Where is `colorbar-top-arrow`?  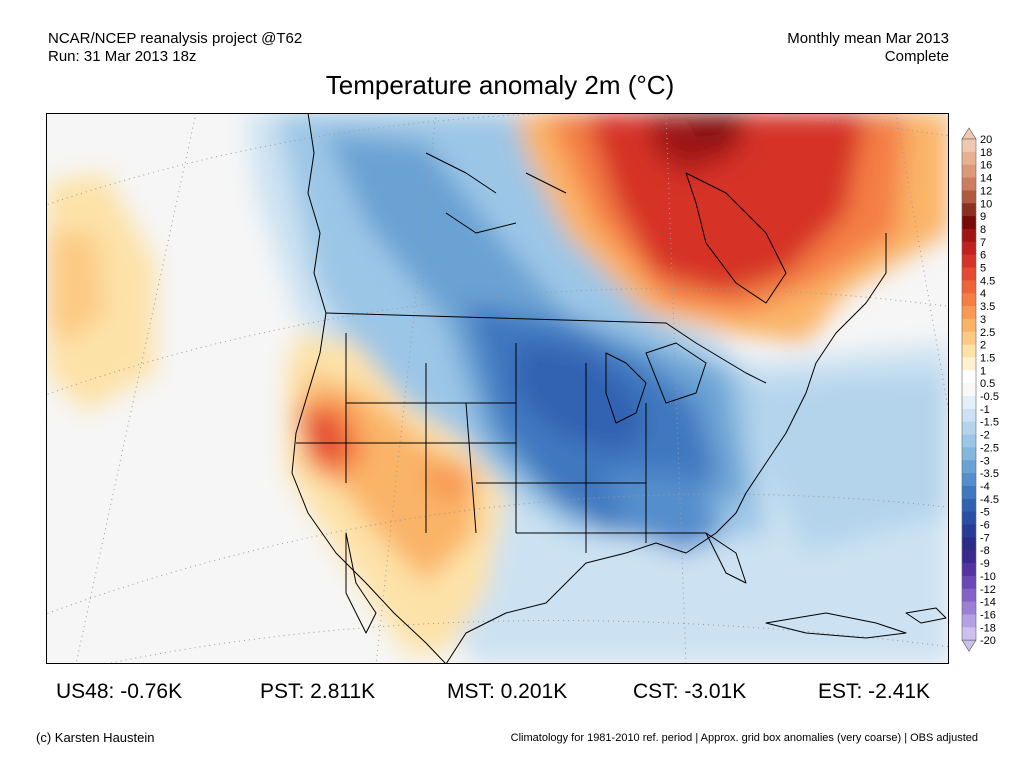
colorbar-top-arrow is located at coordinates (969, 133).